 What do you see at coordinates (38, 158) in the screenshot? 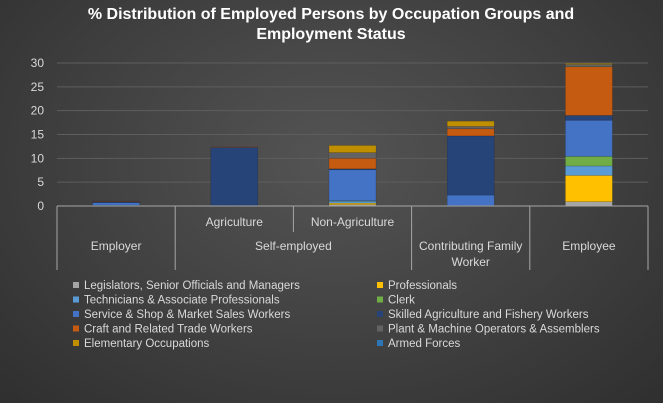
I see `y-tick-label: 10` at bounding box center [38, 158].